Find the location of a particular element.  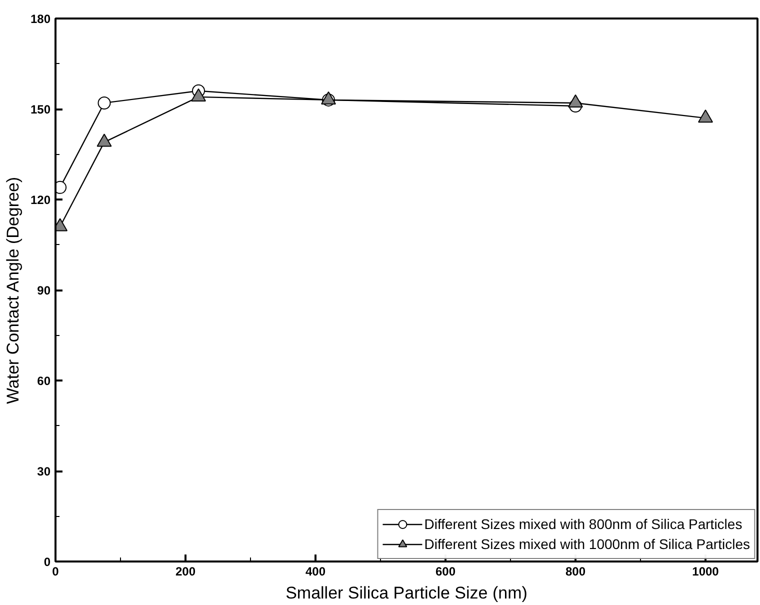

y-tick-label: 150 is located at coordinates (40, 109).